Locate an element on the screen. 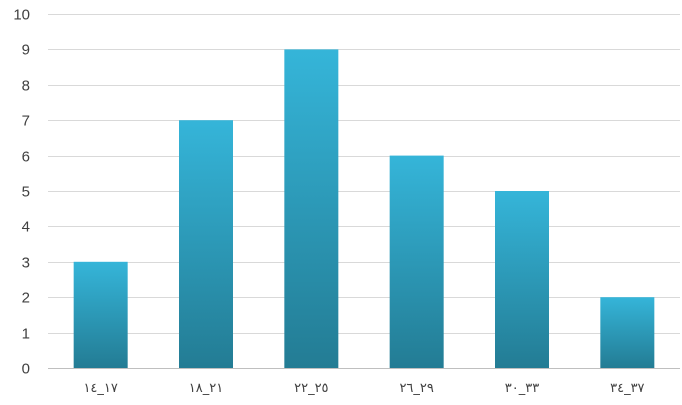  x-category-label: ٣٧_٣٤ is located at coordinates (627, 388).